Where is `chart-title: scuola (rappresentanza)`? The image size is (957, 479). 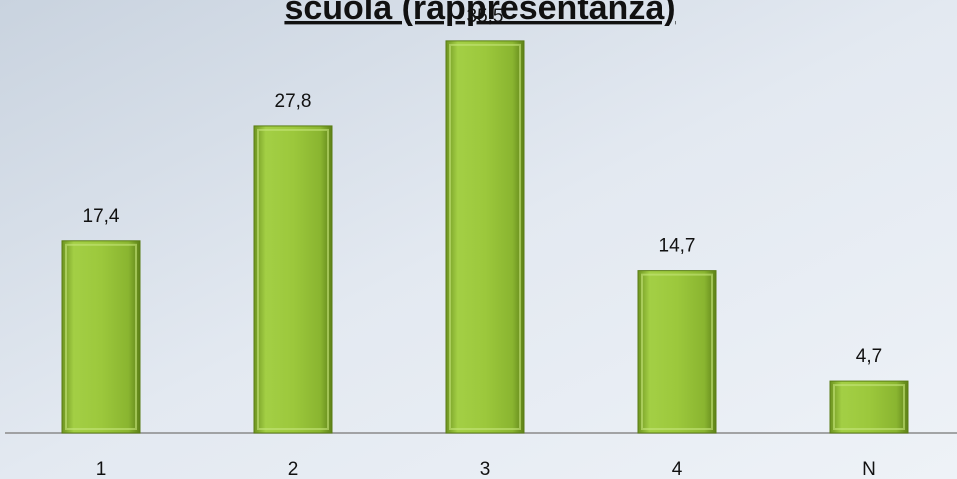
chart-title: scuola (rappresentanza) is located at coordinates (479, 13).